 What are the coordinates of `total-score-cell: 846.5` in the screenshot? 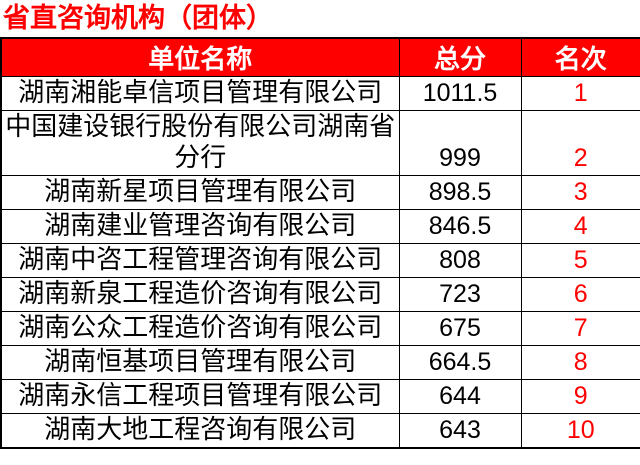 It's located at (460, 226).